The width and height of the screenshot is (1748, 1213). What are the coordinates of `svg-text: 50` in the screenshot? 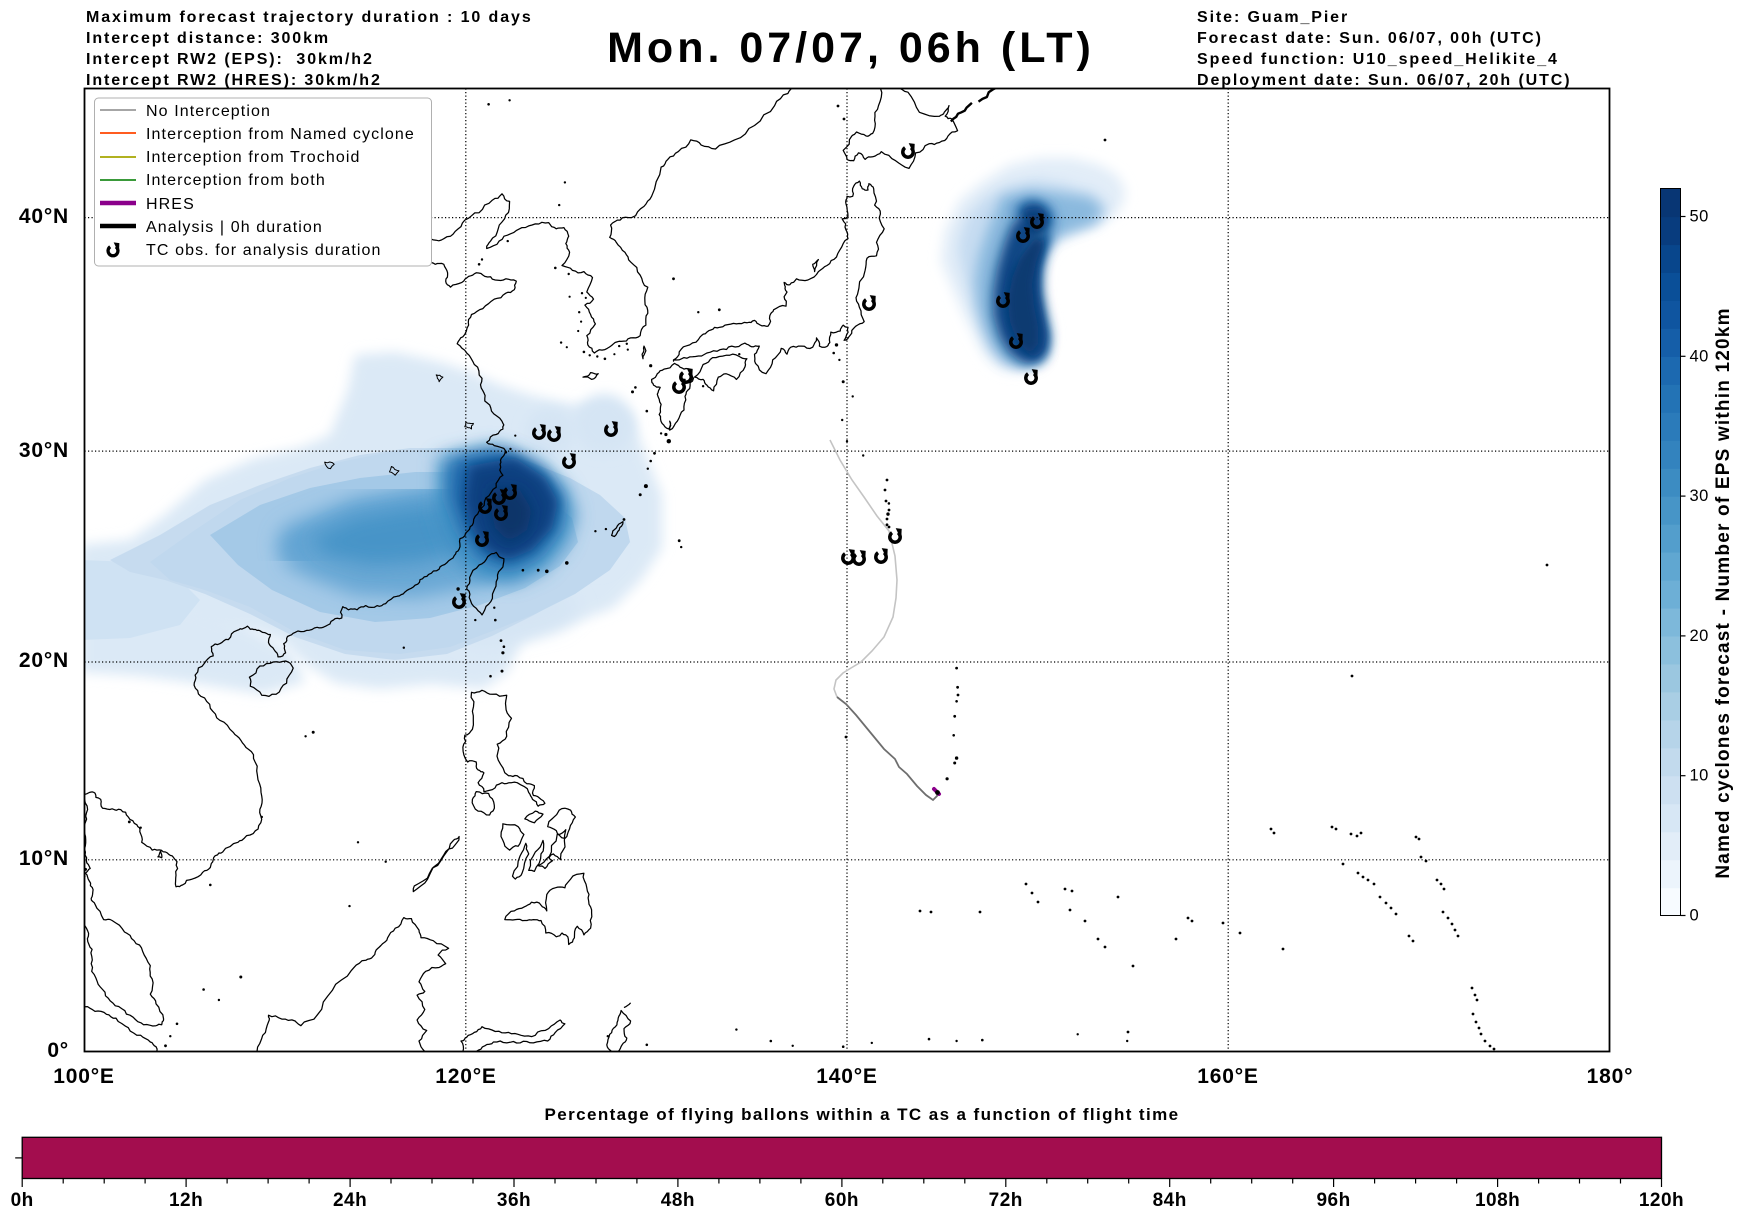 It's located at (1699, 217).